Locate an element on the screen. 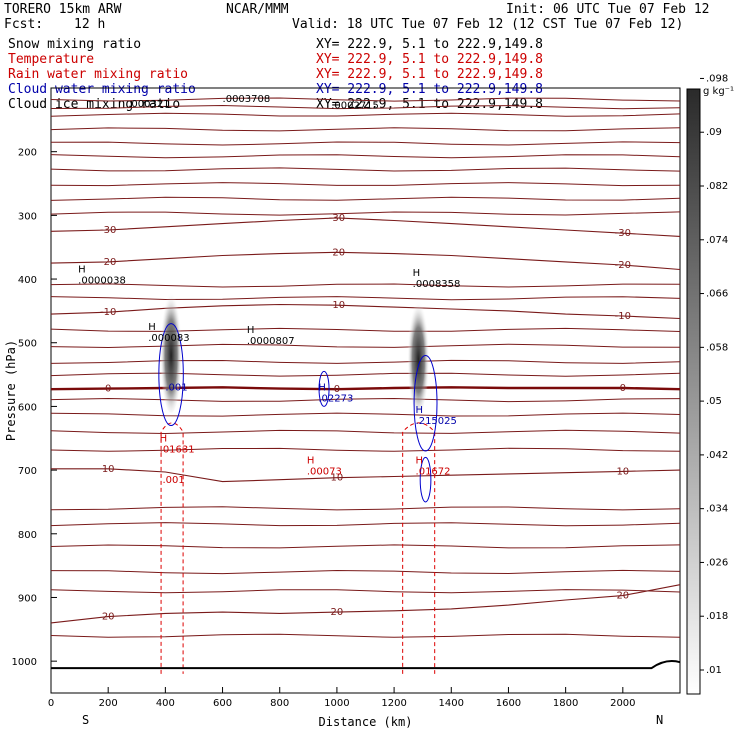 Image resolution: width=740 pixels, height=740 pixels. y-tick-label: 400 is located at coordinates (27, 280).